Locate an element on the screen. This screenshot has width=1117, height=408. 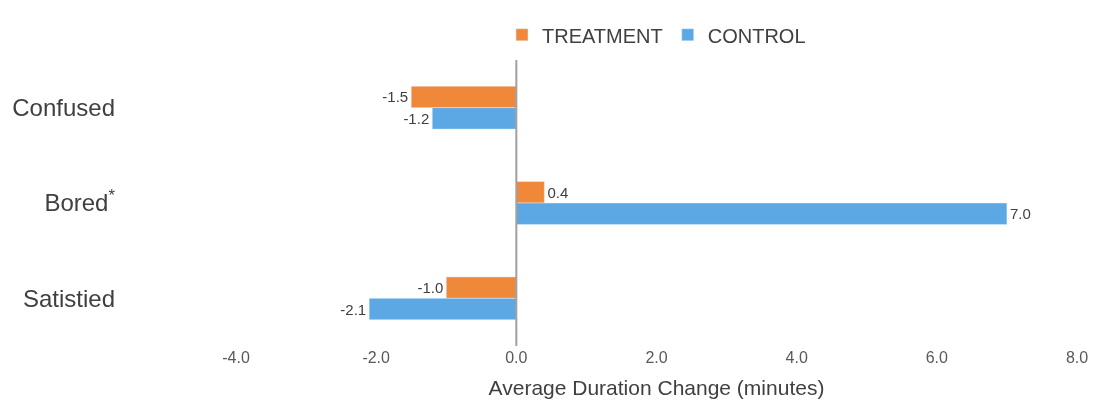
x-tick-label: -4.0 is located at coordinates (236, 357).